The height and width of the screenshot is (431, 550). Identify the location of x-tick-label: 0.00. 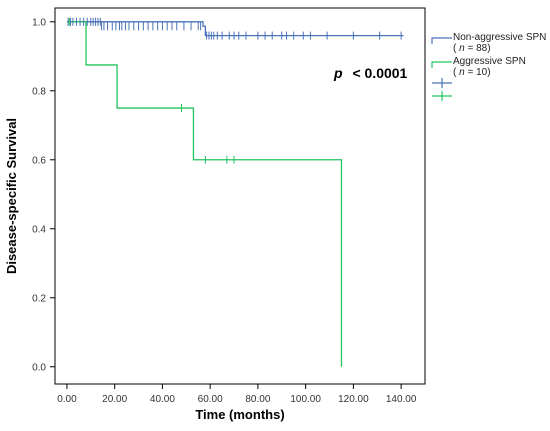
(67, 399).